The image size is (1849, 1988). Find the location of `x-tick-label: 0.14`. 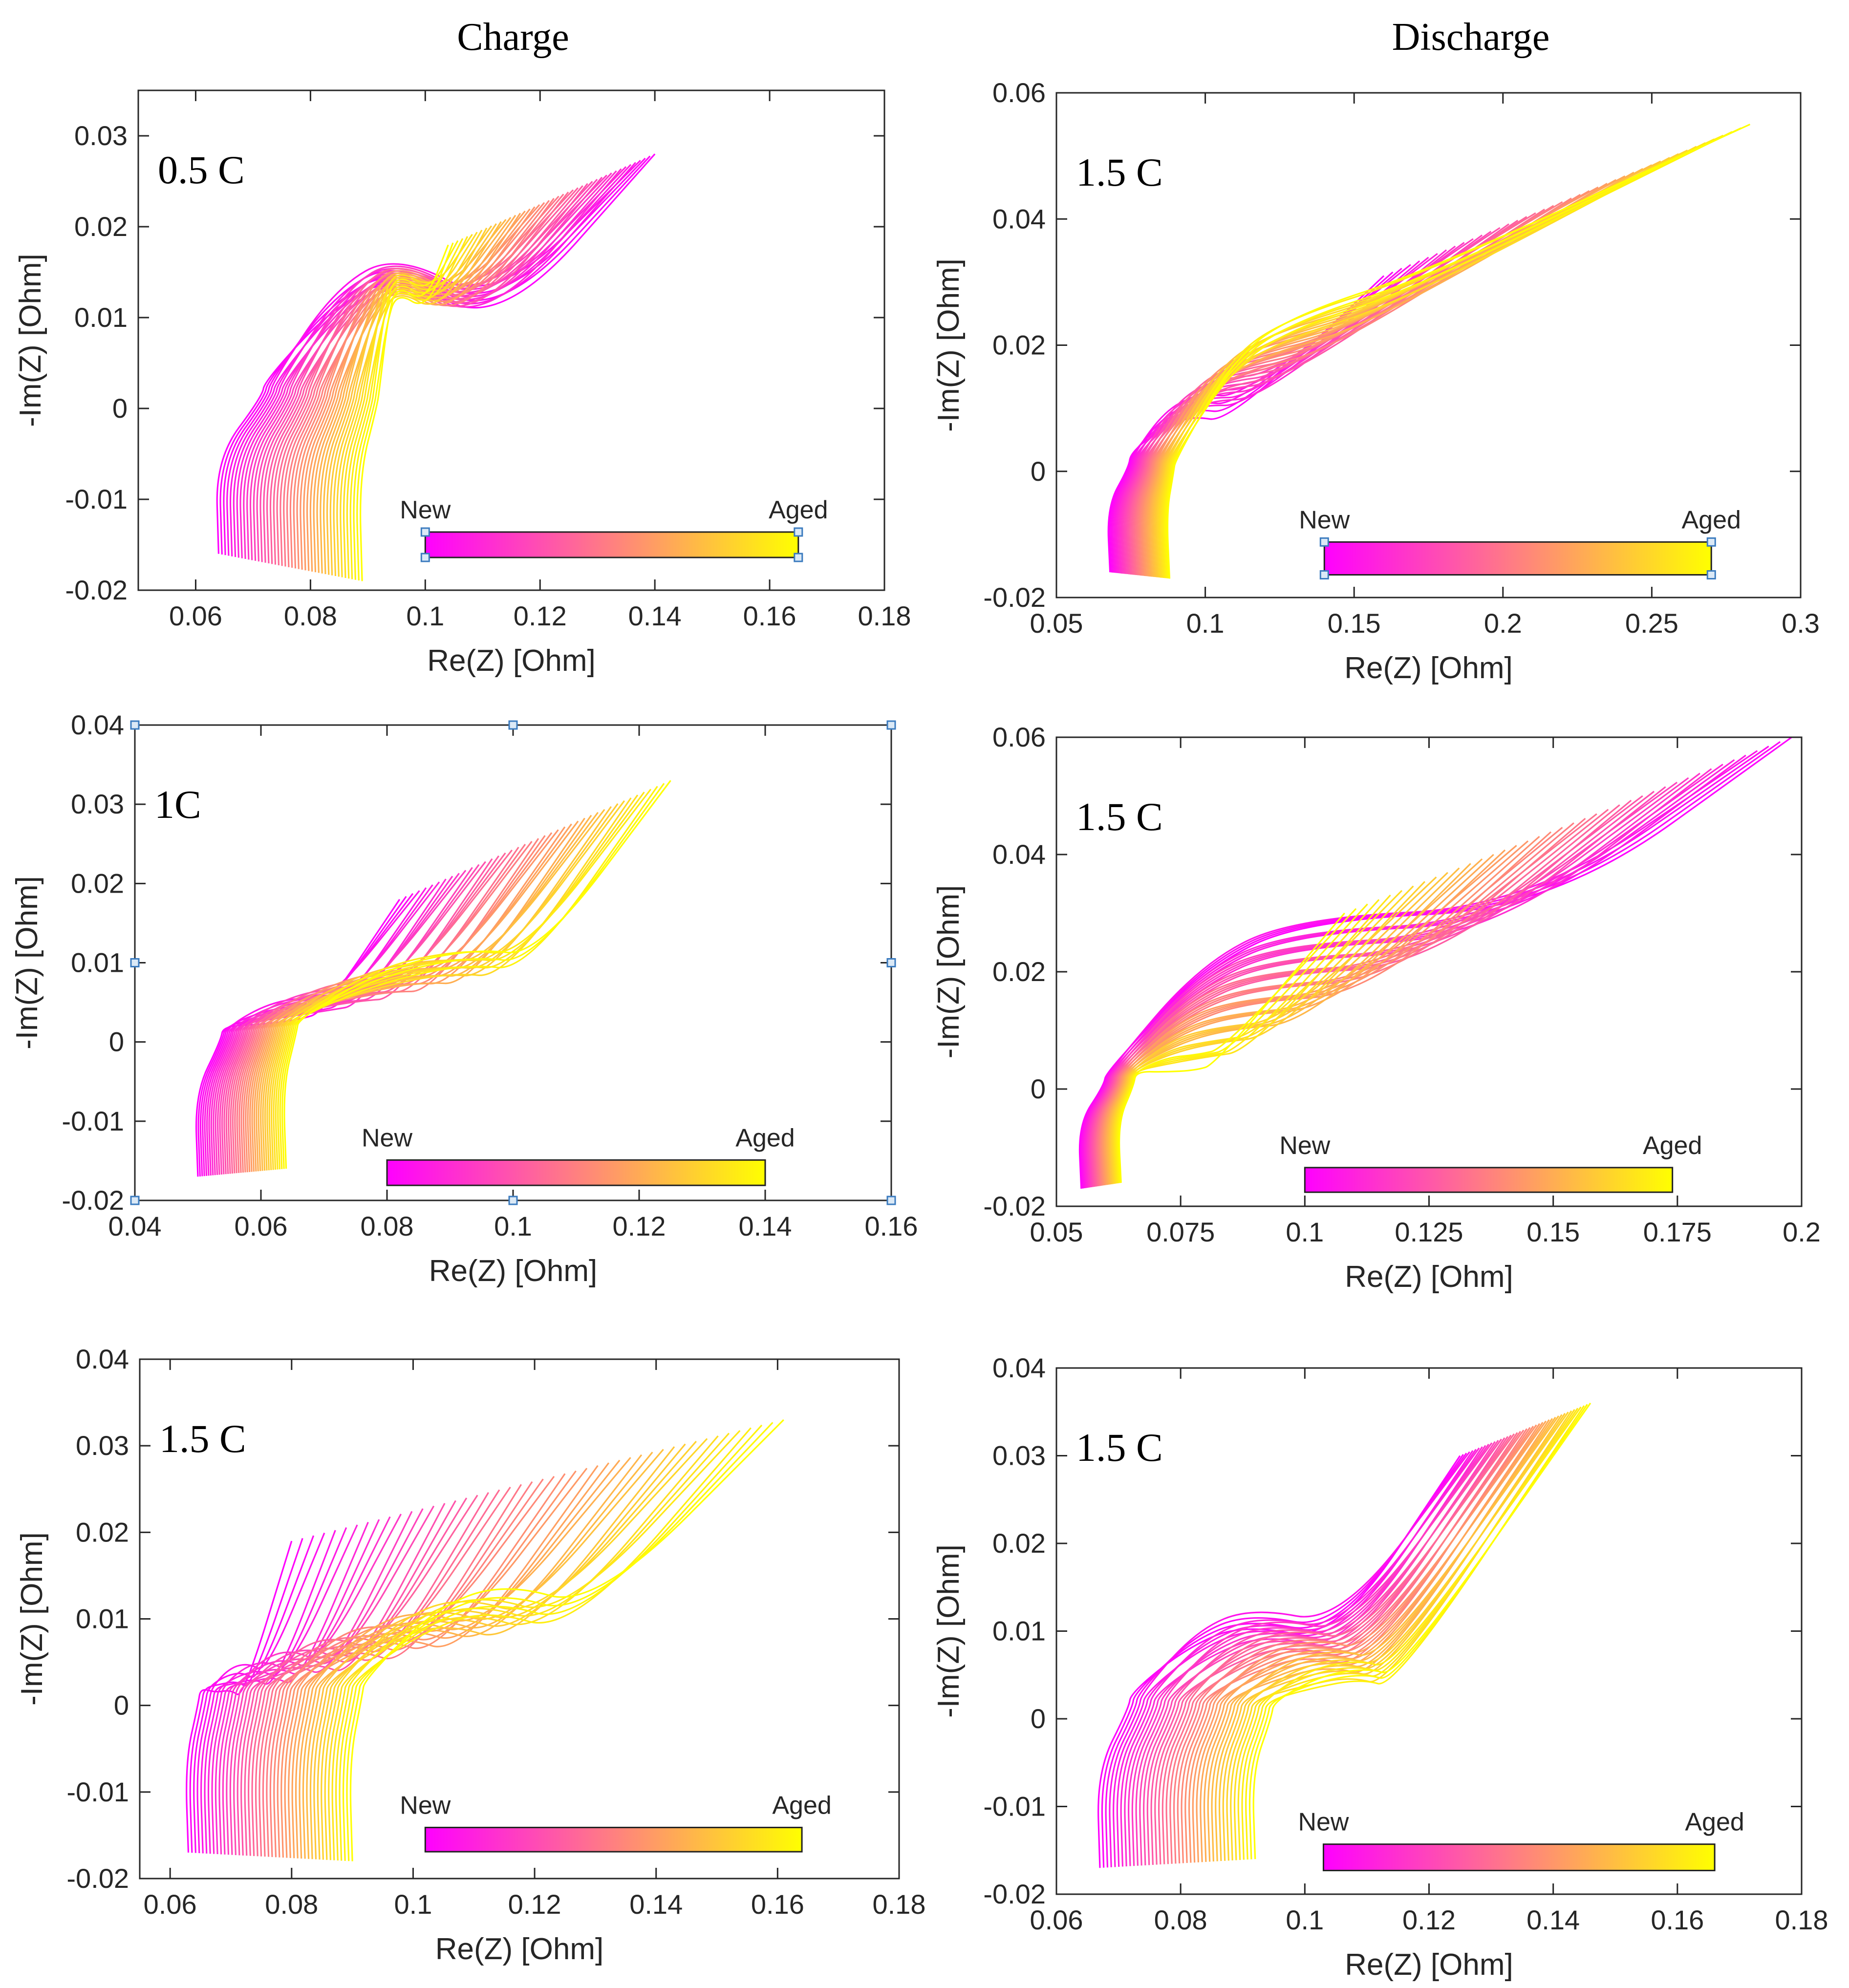

x-tick-label: 0.14 is located at coordinates (1553, 1919).